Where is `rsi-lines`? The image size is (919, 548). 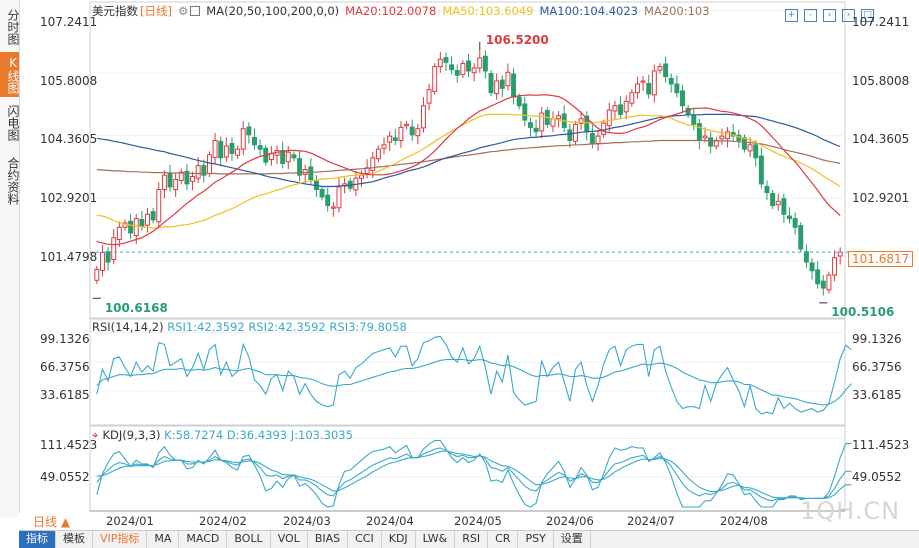
rsi-lines is located at coordinates (471, 373).